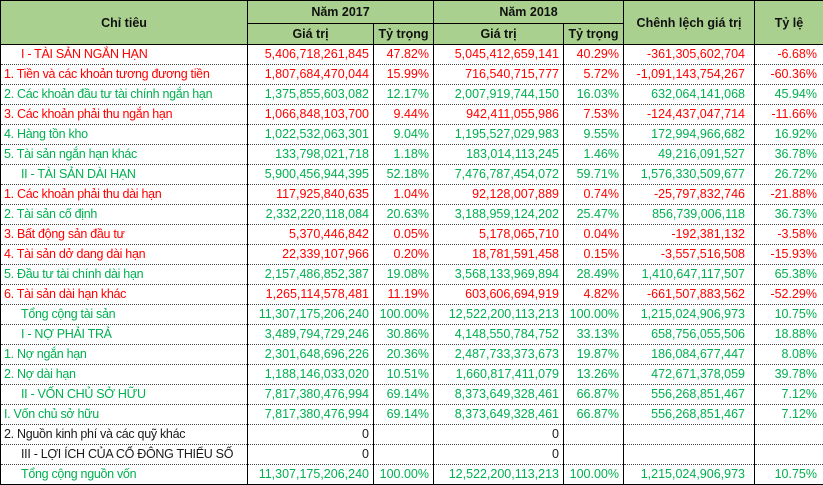 This screenshot has width=823, height=485. Describe the element at coordinates (499, 475) in the screenshot. I see `cell-2018-value: 12,522,200,113,213` at that location.